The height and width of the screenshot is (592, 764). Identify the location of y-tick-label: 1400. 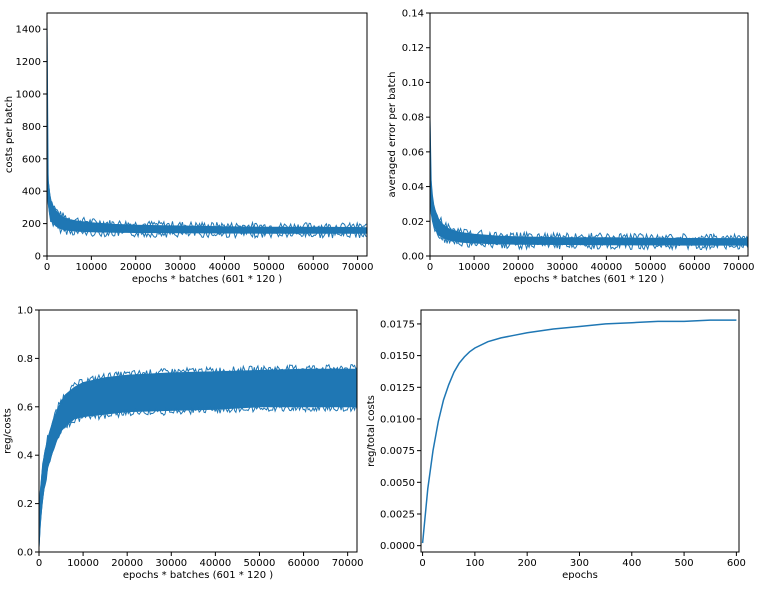
(28, 30).